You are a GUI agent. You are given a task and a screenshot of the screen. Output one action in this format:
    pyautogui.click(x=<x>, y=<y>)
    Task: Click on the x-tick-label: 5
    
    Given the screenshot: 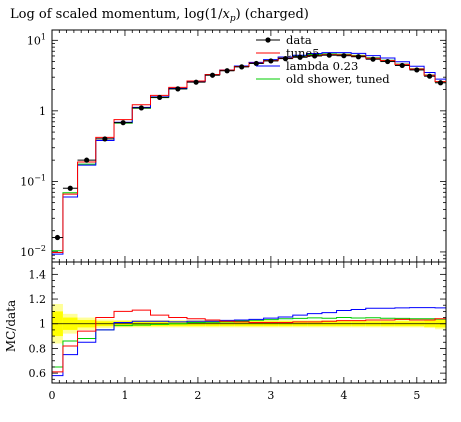 What is the action you would take?
    pyautogui.click(x=416, y=395)
    